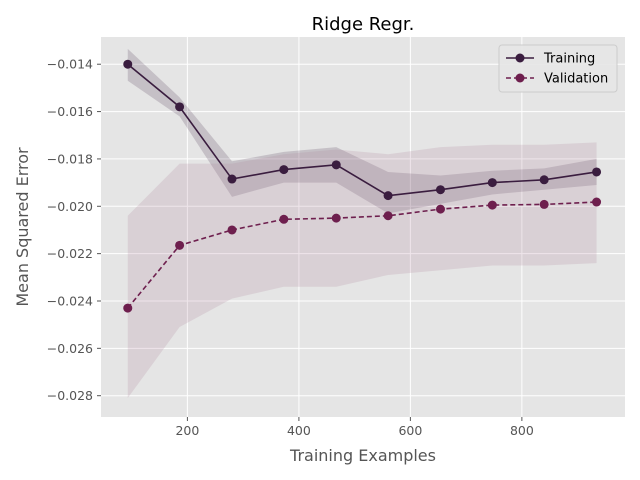 The width and height of the screenshot is (640, 480). What do you see at coordinates (70, 206) in the screenshot?
I see `y-tick-label: −0.020` at bounding box center [70, 206].